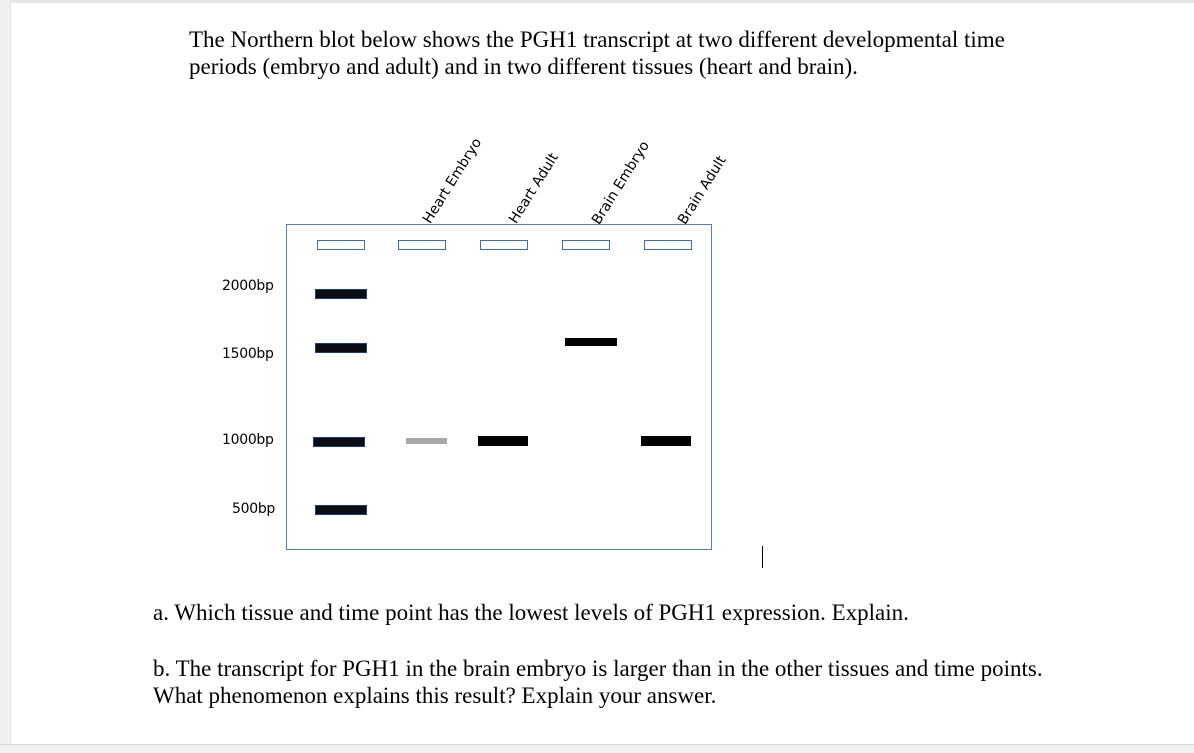 The height and width of the screenshot is (753, 1194). I want to click on ladder-band-500bp, so click(341, 510).